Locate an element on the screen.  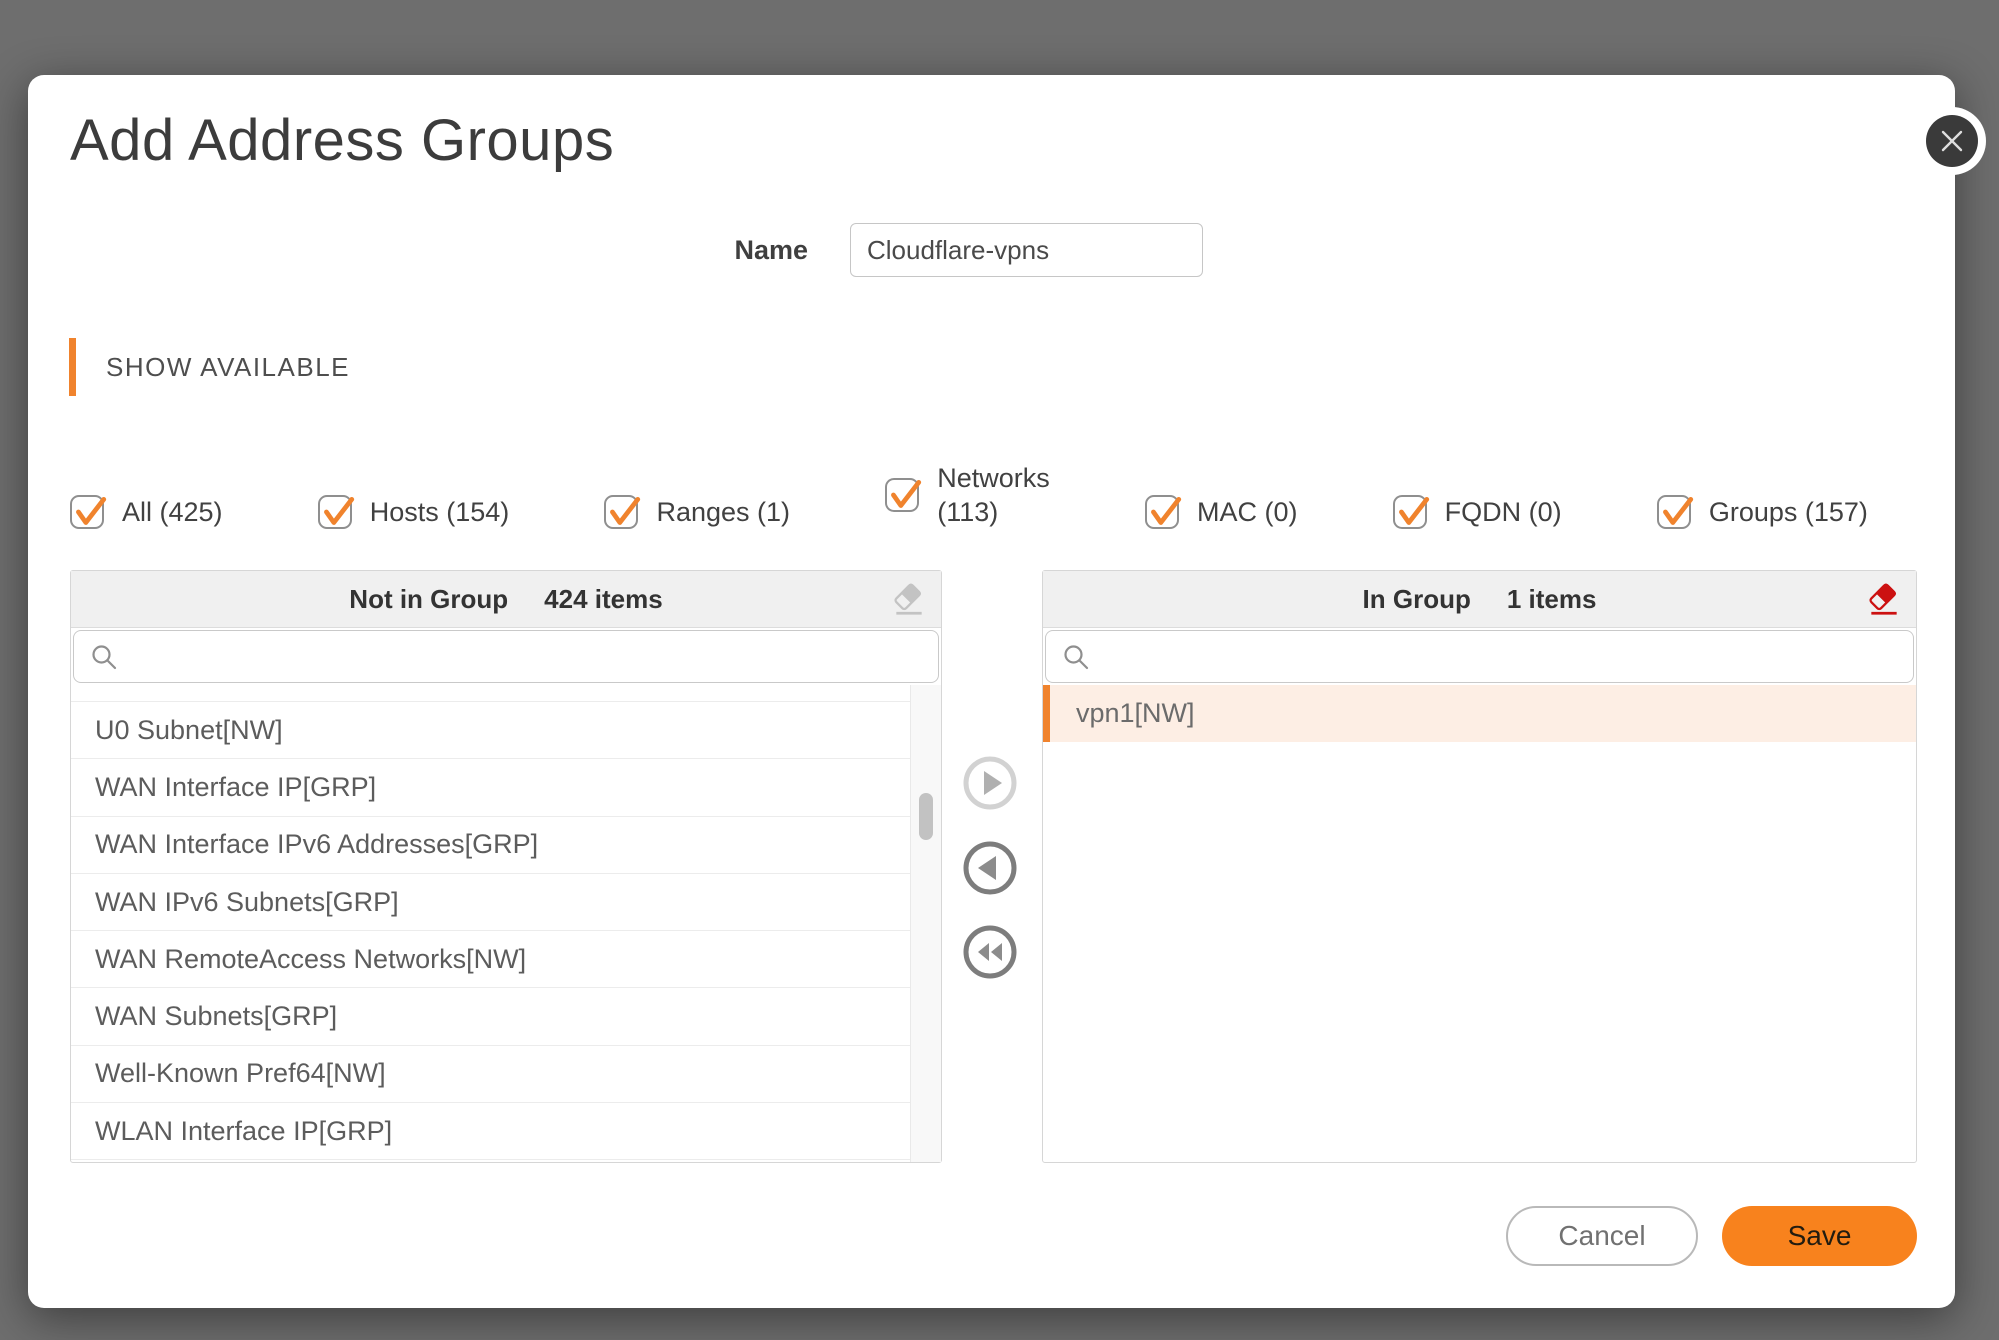
in-group-header: In Group 1 items is located at coordinates (1479, 599).